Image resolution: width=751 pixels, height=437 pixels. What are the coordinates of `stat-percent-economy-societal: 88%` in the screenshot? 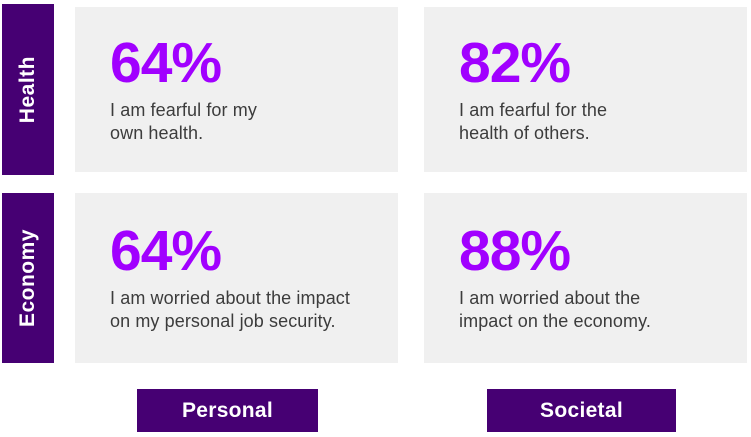 It's located at (515, 251).